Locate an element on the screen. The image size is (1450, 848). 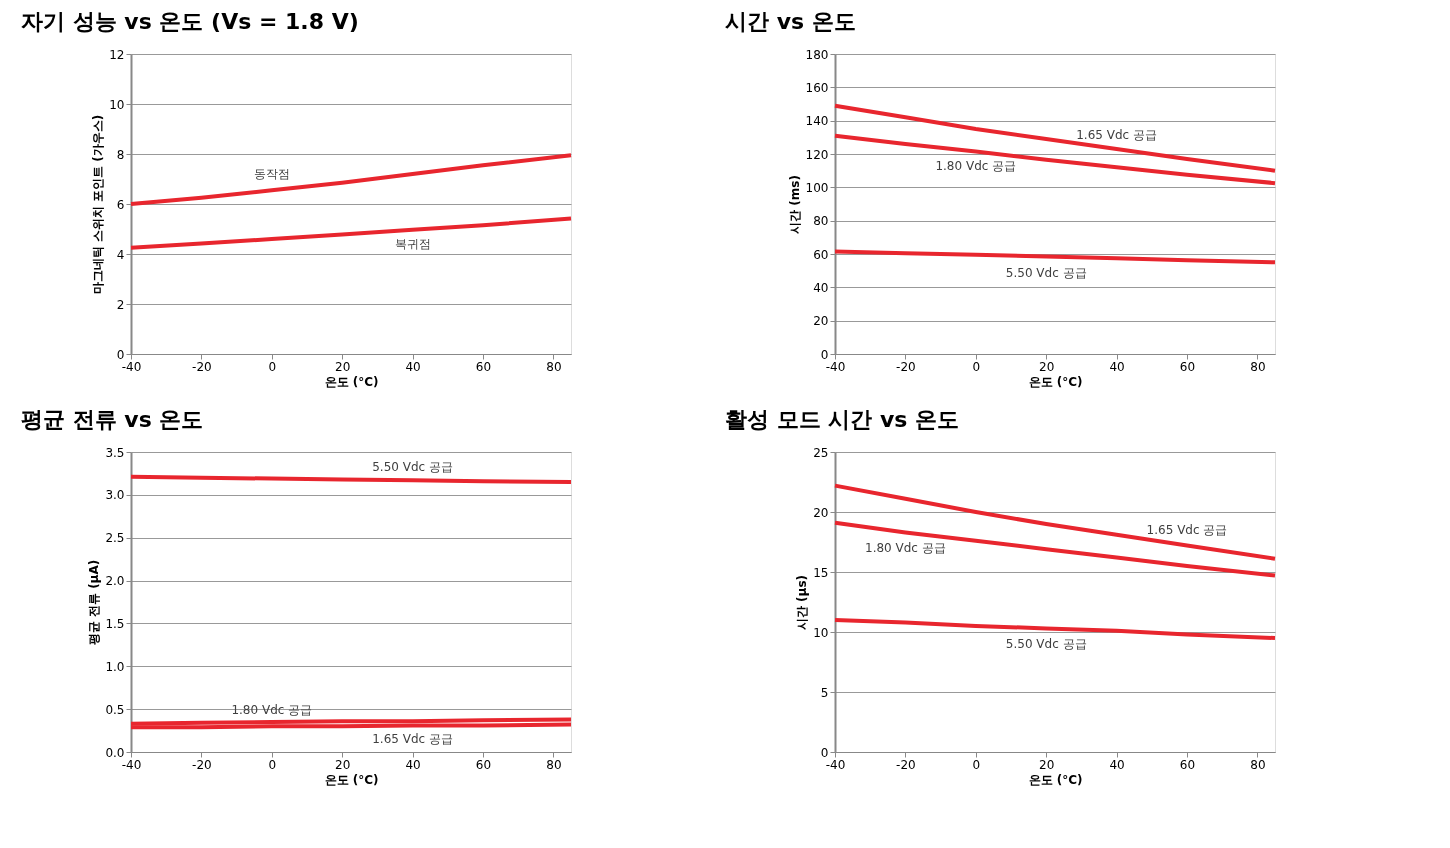
y-tick-label: 60 is located at coordinates (821, 254).